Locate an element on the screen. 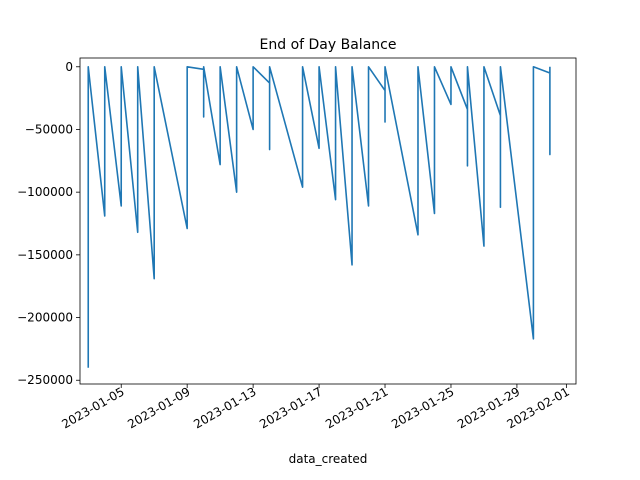 Image resolution: width=640 pixels, height=480 pixels. y-tick-label: 0 is located at coordinates (69, 67).